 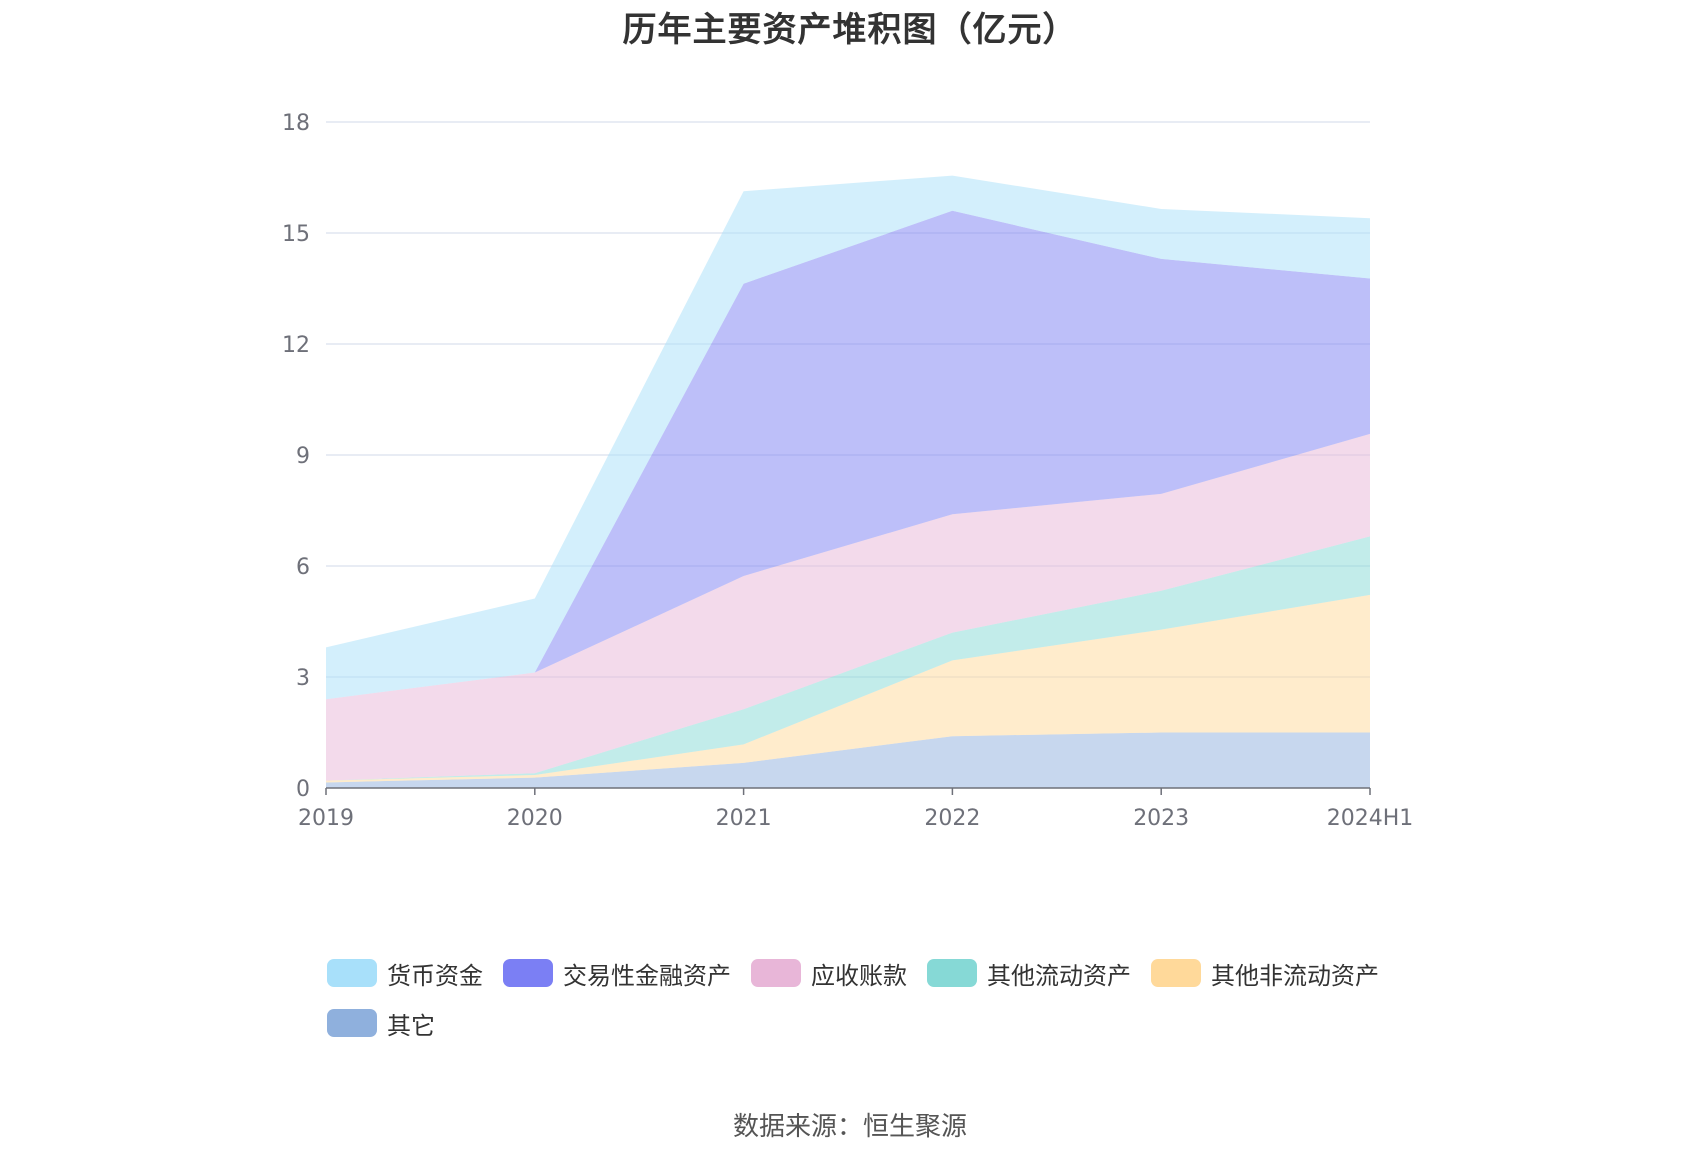 I want to click on x-tick-label: 2024H1, so click(x=1370, y=818).